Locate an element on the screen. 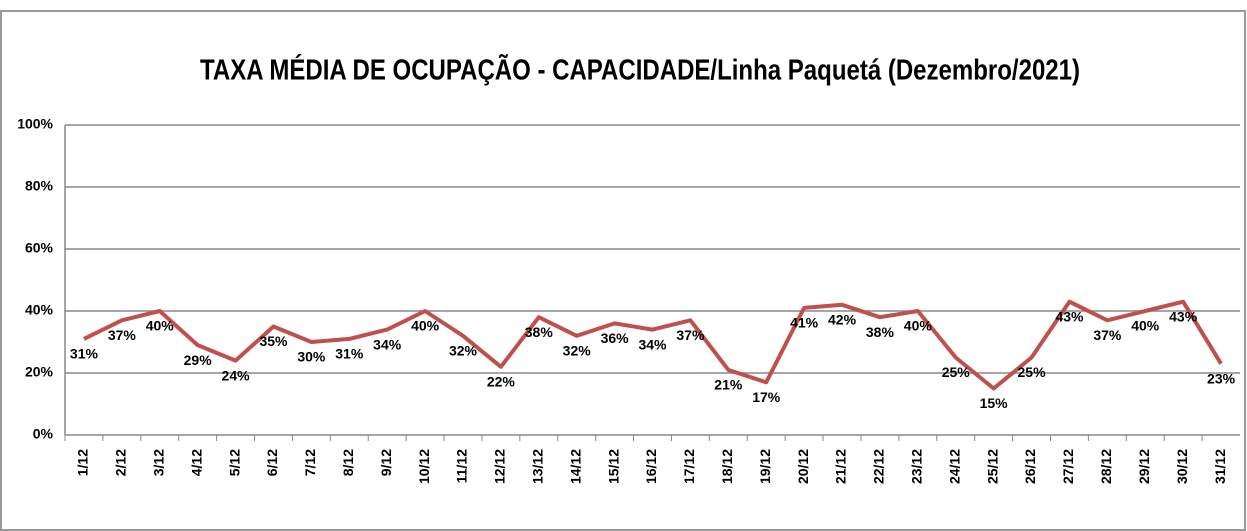 This screenshot has width=1247, height=531. x-tick-label: 3/12 is located at coordinates (158, 462).